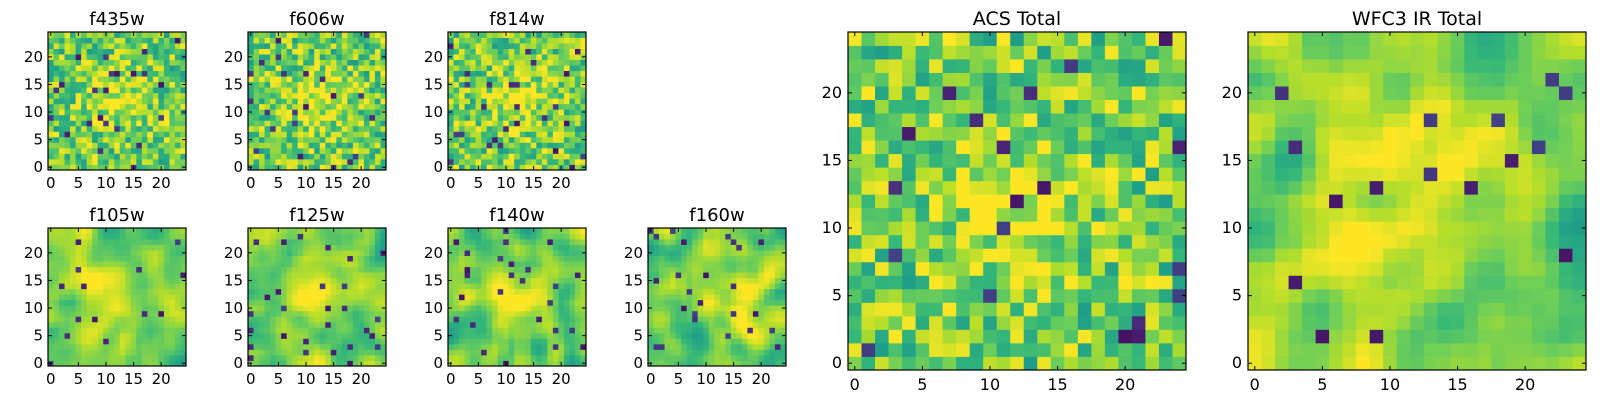  Describe the element at coordinates (279, 379) in the screenshot. I see `x-tick-label: 5` at that location.